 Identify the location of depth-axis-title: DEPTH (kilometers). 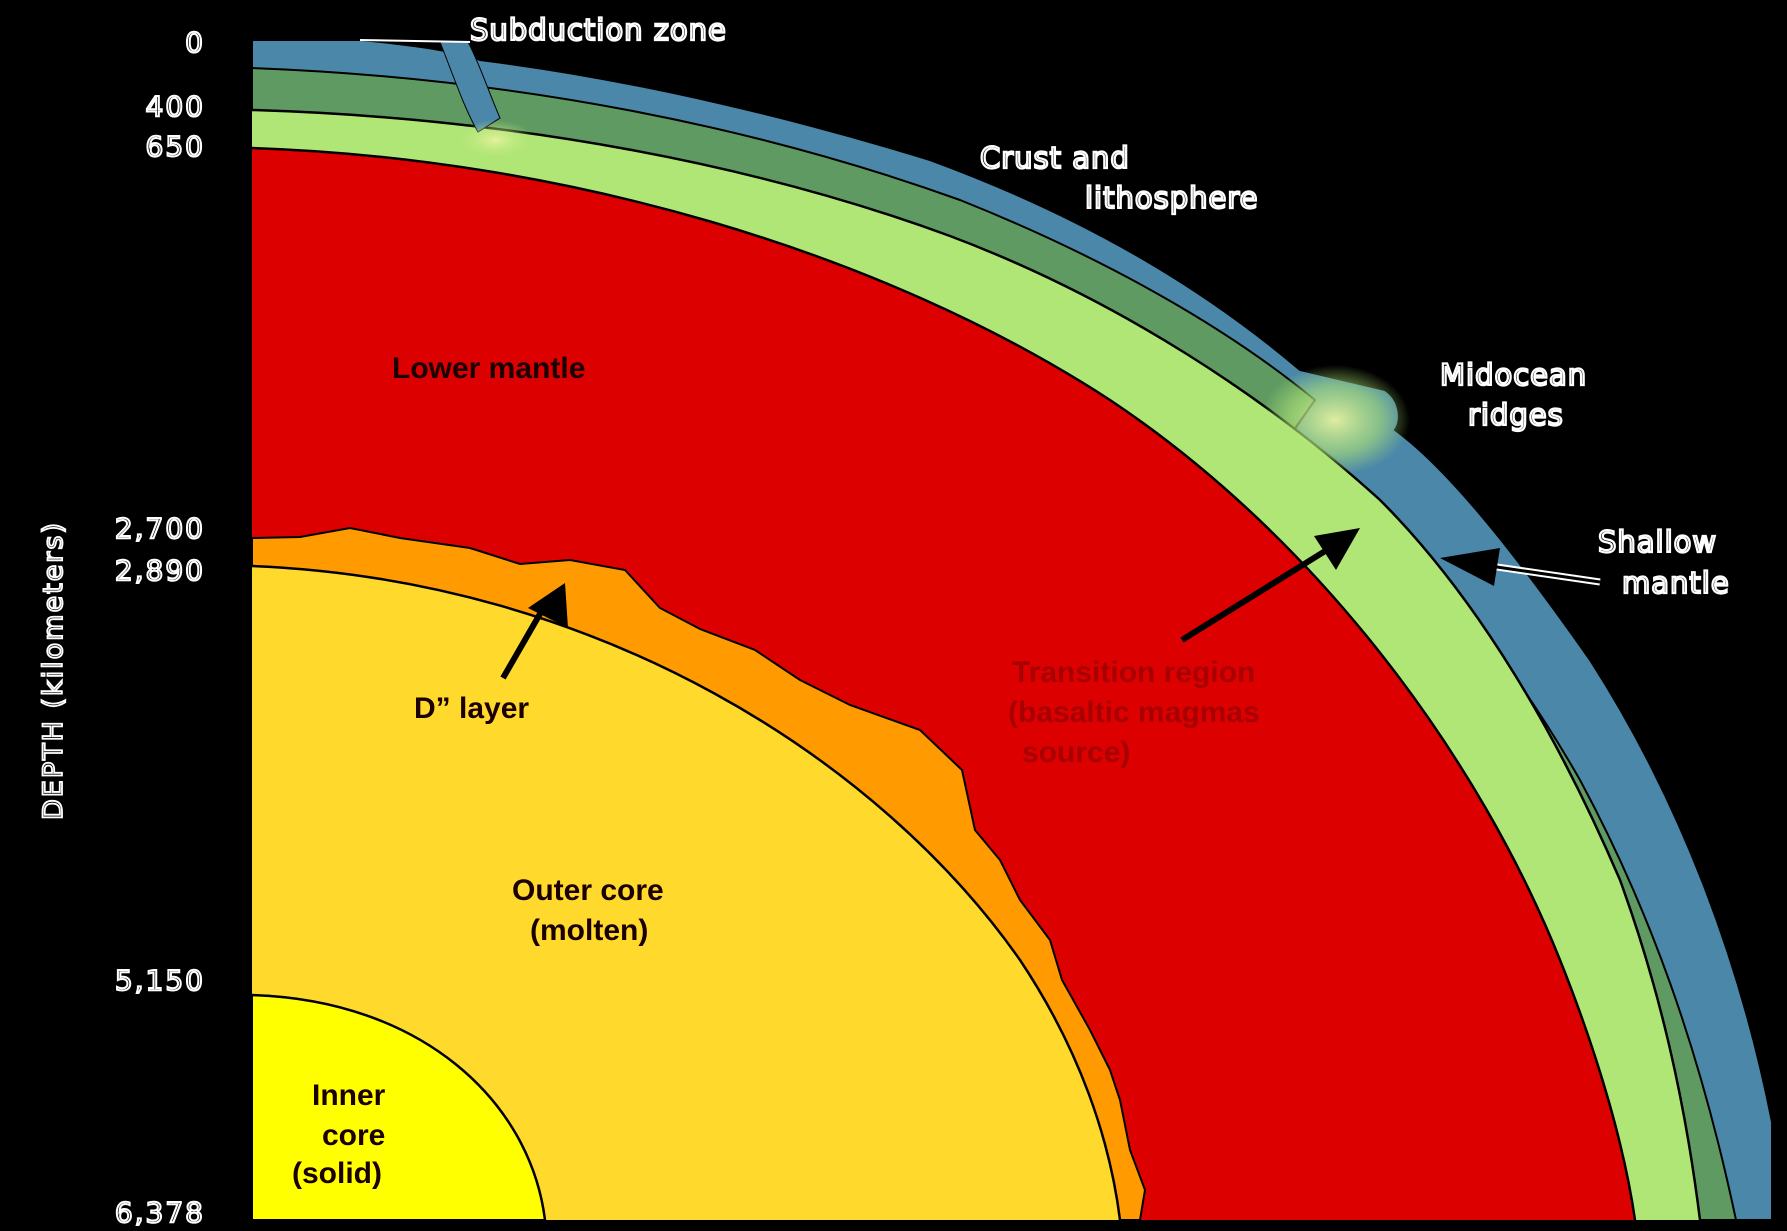
(53, 670).